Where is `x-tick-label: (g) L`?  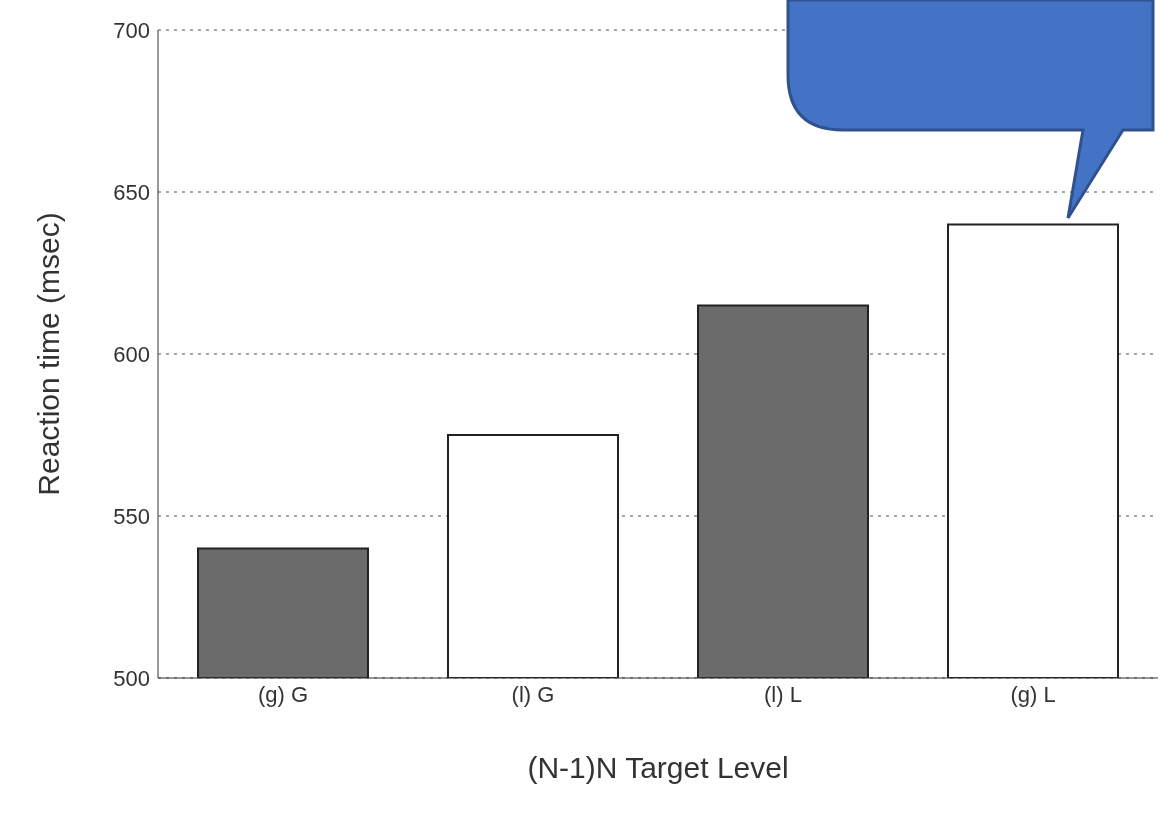 x-tick-label: (g) L is located at coordinates (1033, 694).